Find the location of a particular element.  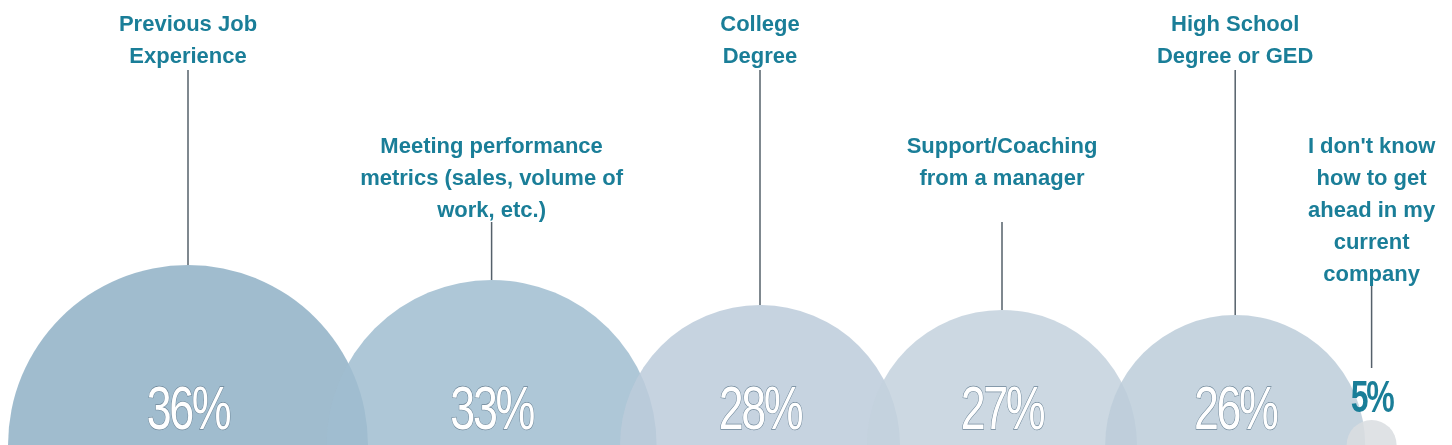

data-label: 33% is located at coordinates (492, 407).